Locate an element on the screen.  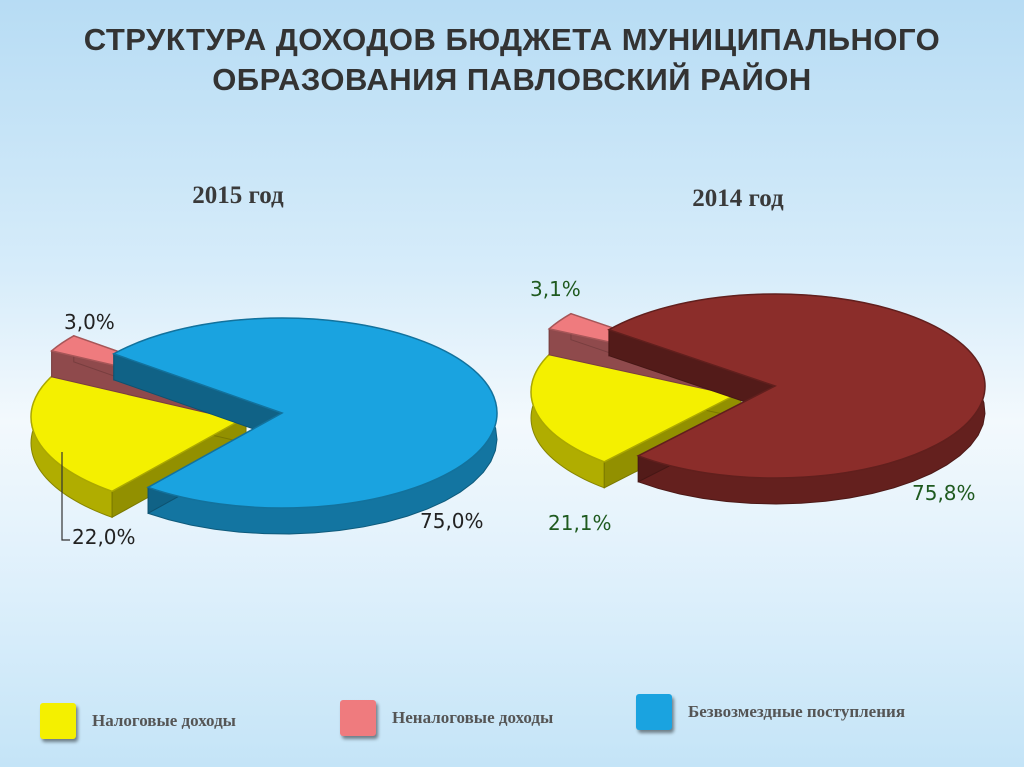
legend-item-nontax: Неналоговые доходы is located at coordinates (446, 718).